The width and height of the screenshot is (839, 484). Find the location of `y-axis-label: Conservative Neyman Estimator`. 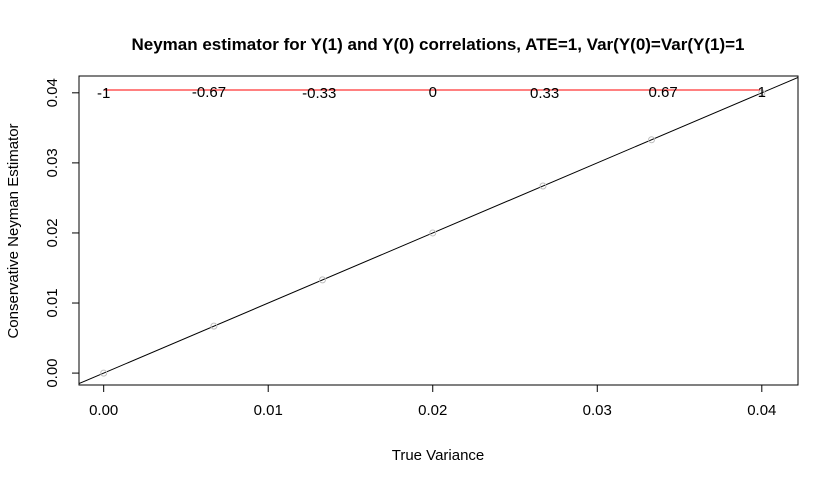

y-axis-label: Conservative Neyman Estimator is located at coordinates (13, 230).